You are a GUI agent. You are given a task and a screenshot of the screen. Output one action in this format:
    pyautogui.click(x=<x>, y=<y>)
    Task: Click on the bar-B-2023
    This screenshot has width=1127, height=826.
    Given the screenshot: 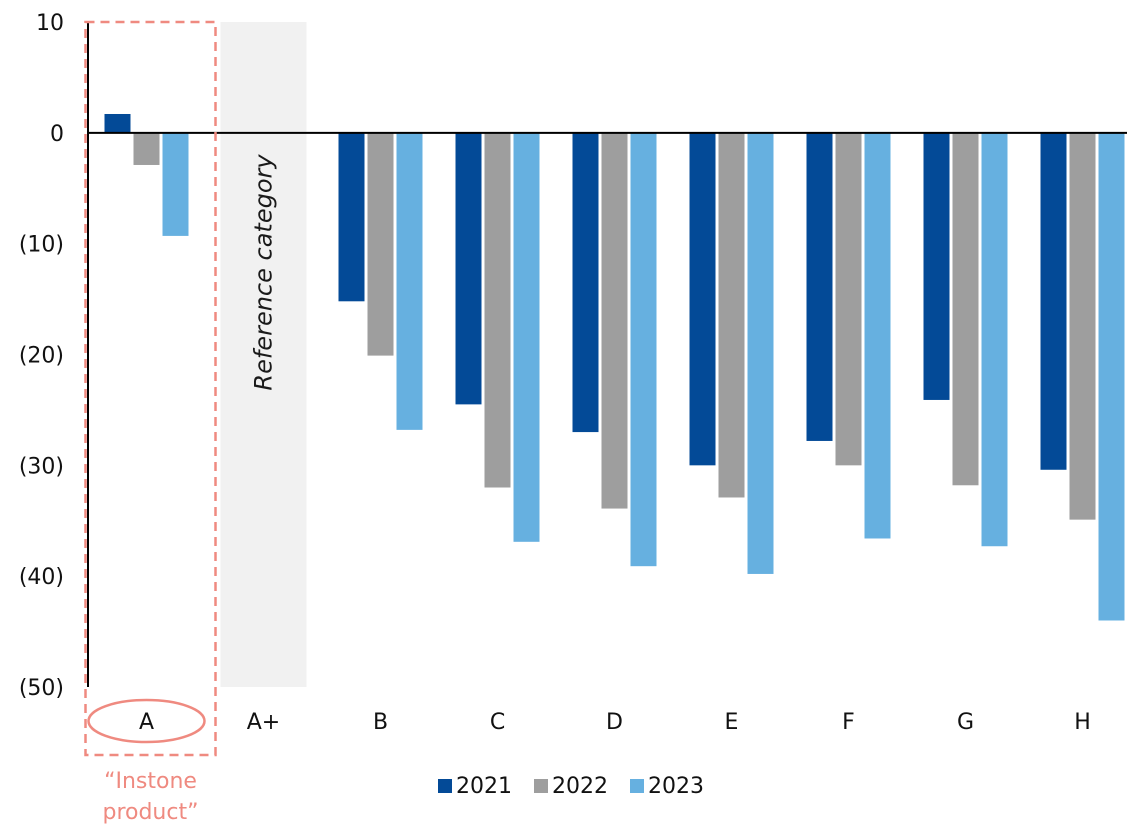 What is the action you would take?
    pyautogui.click(x=409, y=281)
    